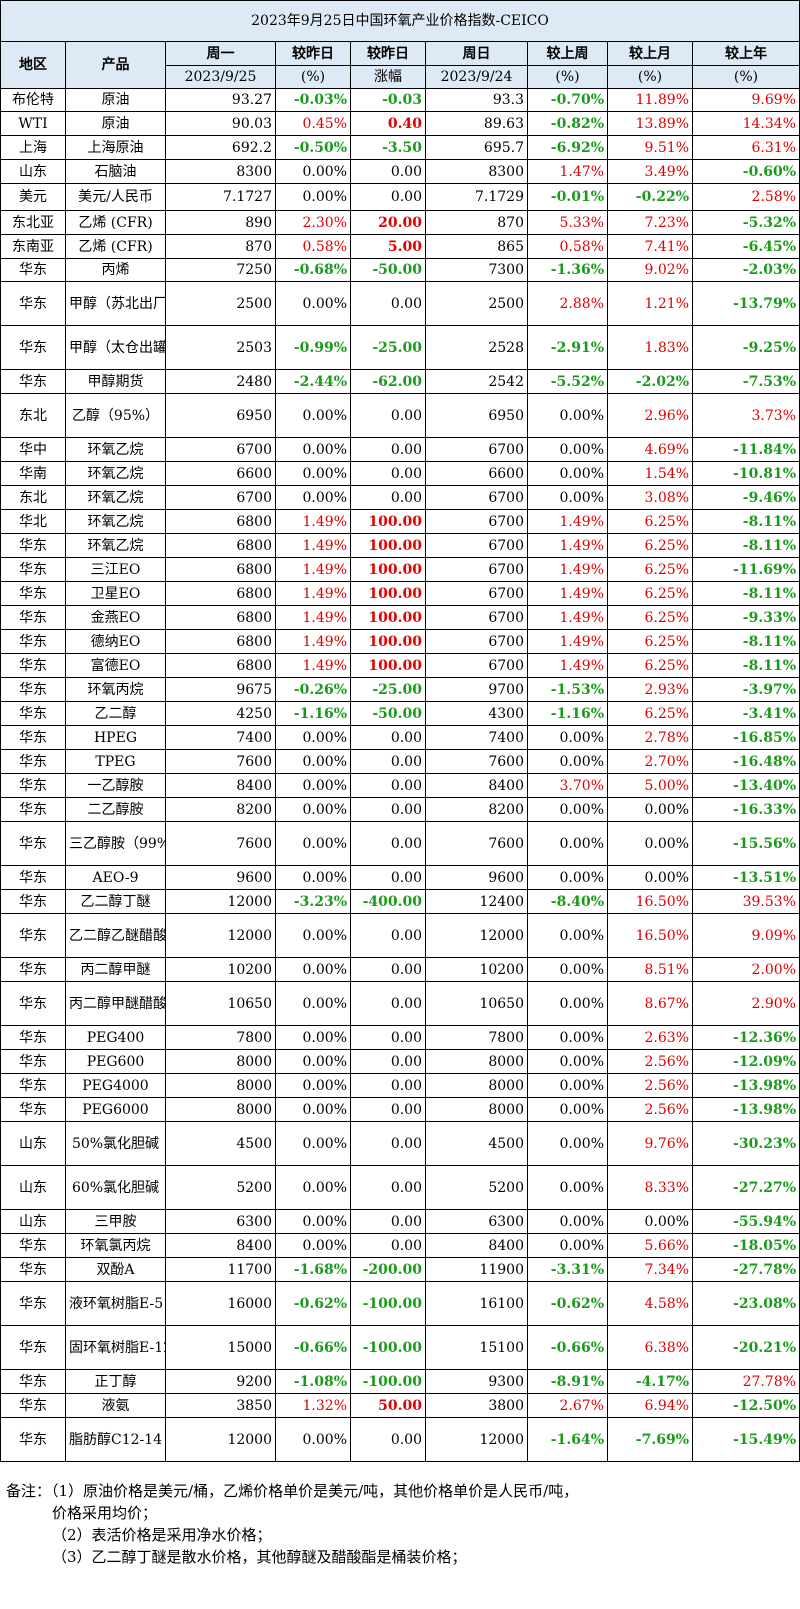 The height and width of the screenshot is (1609, 800). What do you see at coordinates (746, 935) in the screenshot?
I see `yearly-pct-cell: 9.09%` at bounding box center [746, 935].